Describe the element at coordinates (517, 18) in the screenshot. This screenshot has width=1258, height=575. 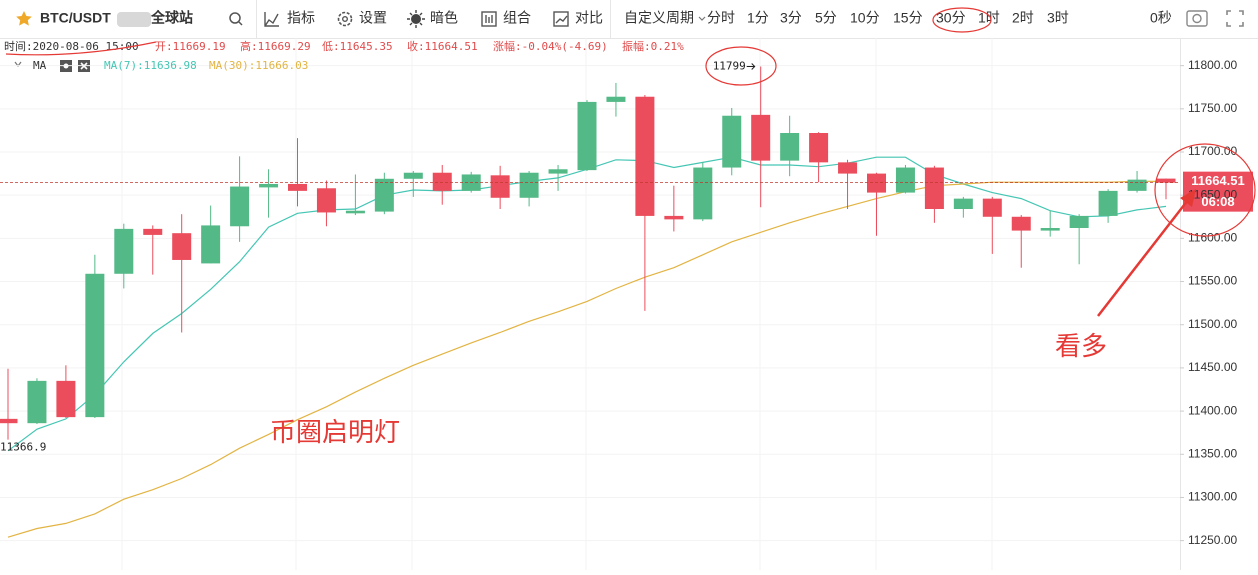
I see `toolbar-item: 组合` at that location.